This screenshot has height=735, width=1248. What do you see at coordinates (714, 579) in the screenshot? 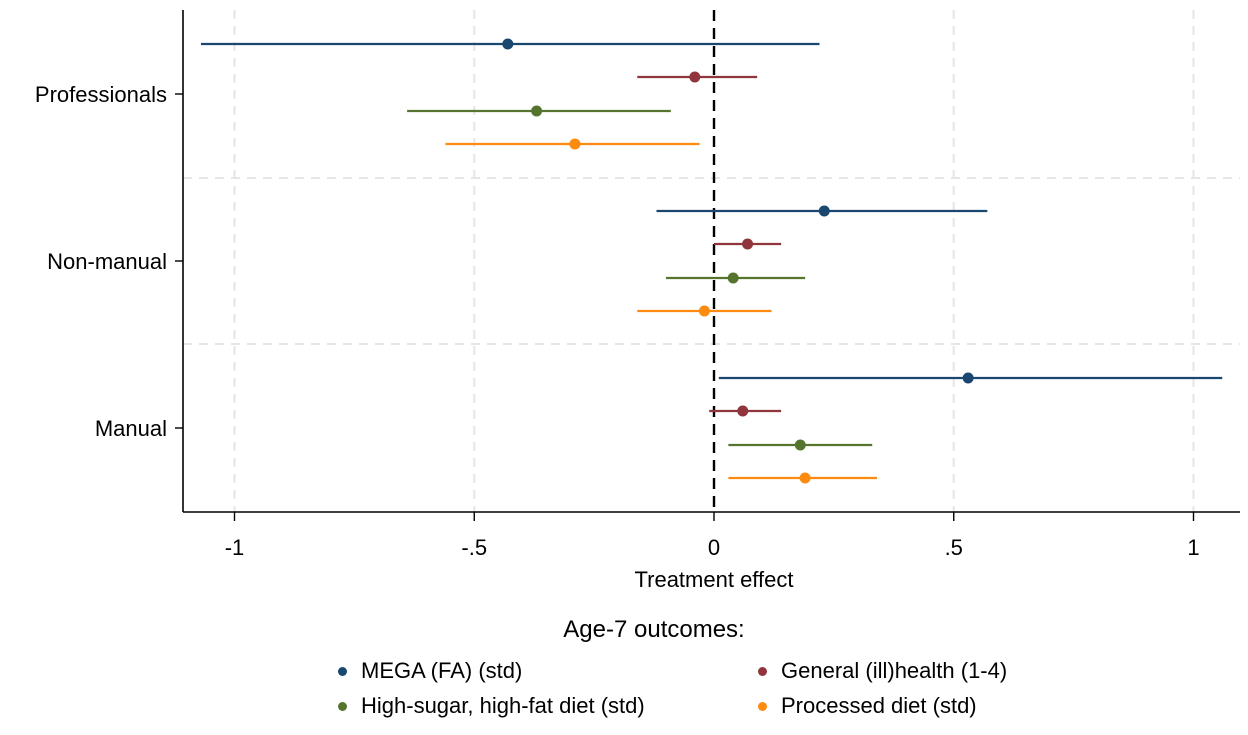
I see `x-axis-title: Treatment effect` at bounding box center [714, 579].